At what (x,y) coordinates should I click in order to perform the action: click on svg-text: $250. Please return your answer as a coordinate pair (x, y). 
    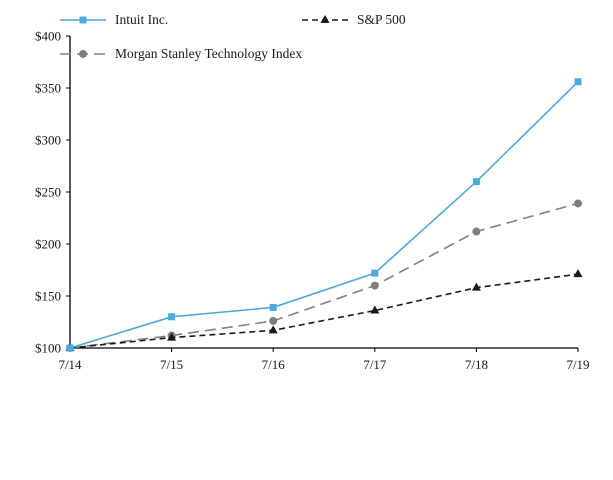
    Looking at the image, I should click on (48, 192).